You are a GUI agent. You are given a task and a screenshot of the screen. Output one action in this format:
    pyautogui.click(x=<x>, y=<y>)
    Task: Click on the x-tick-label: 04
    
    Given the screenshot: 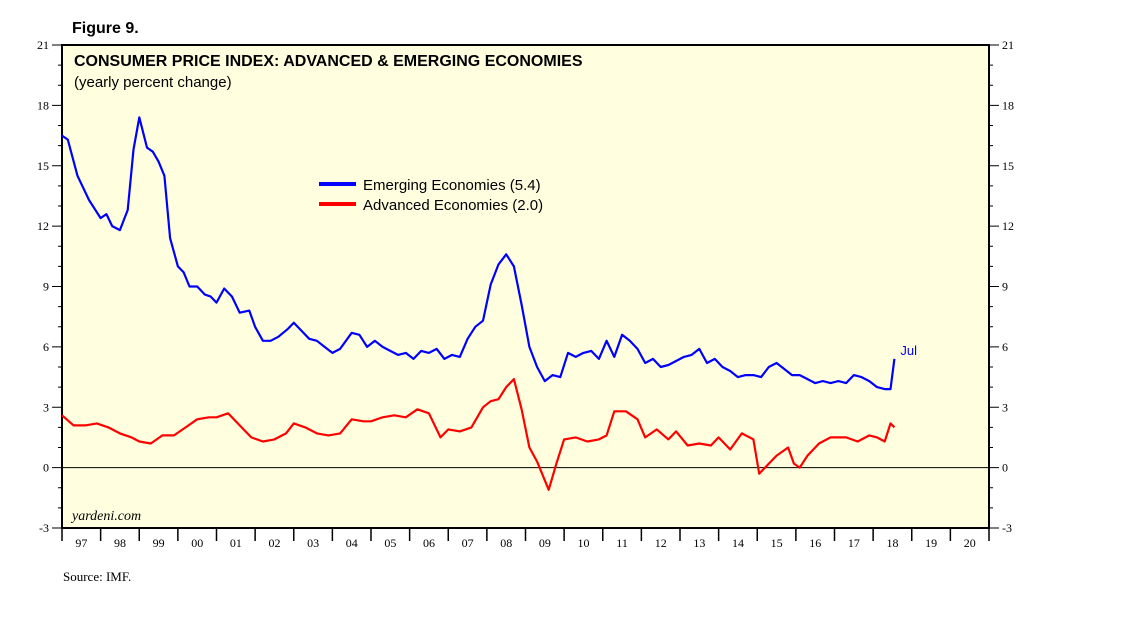 What is the action you would take?
    pyautogui.click(x=352, y=543)
    